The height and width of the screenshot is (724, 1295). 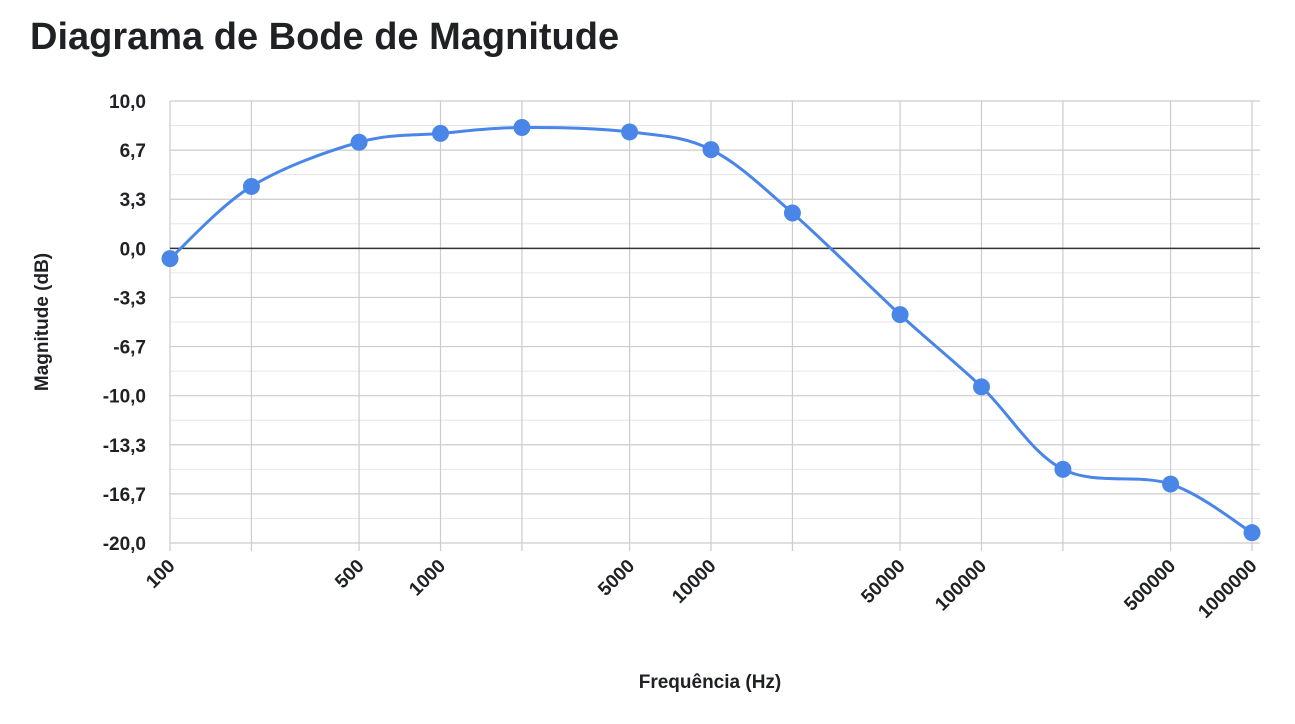 What do you see at coordinates (427, 578) in the screenshot?
I see `x-tick-label: 1000` at bounding box center [427, 578].